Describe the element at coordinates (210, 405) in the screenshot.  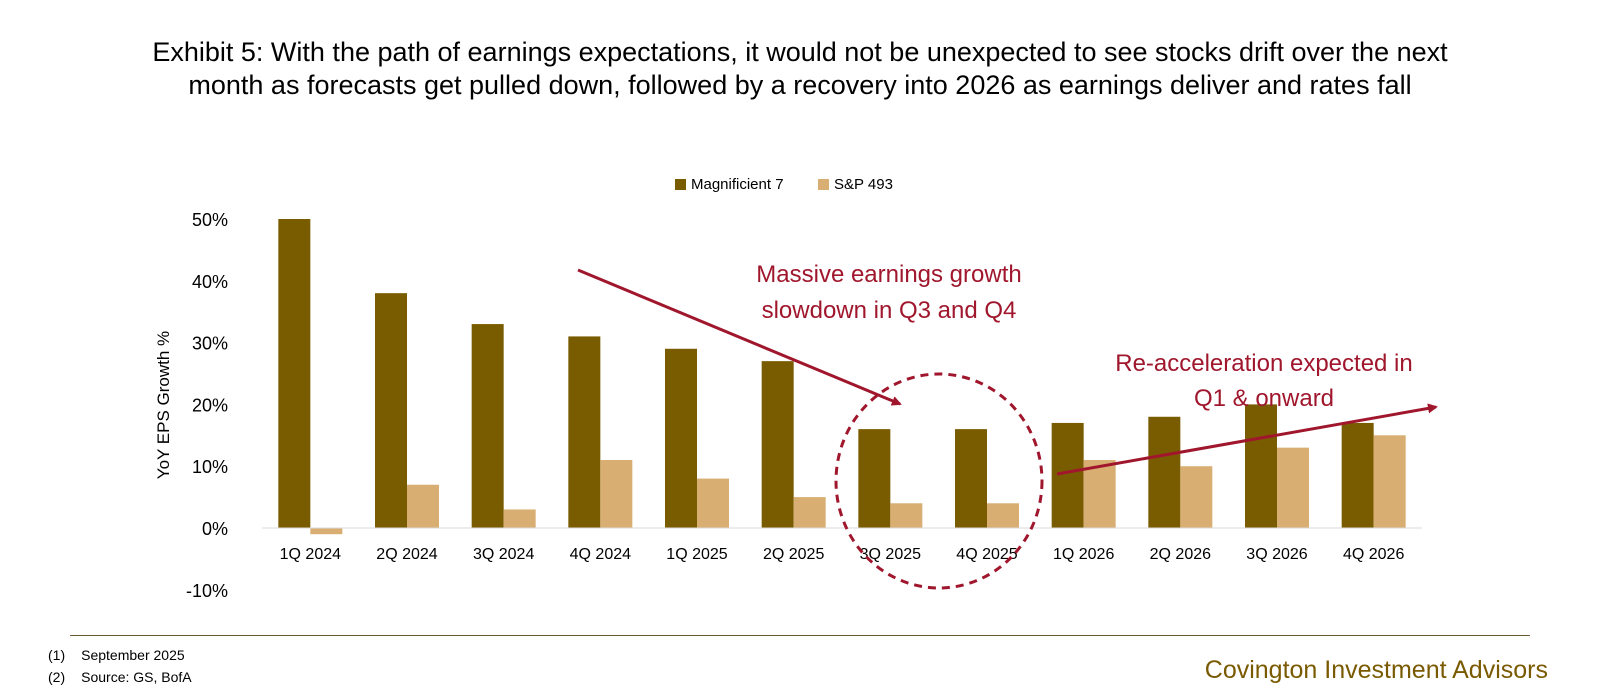
I see `y-tick-label: 20%` at that location.